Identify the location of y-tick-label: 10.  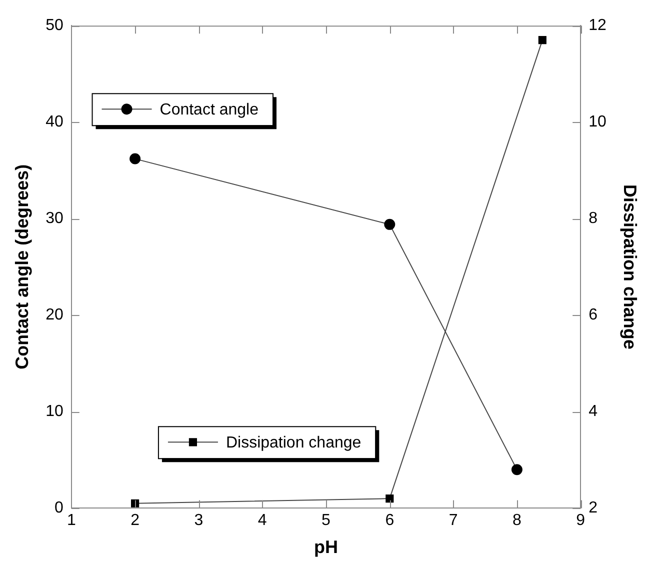
(55, 411).